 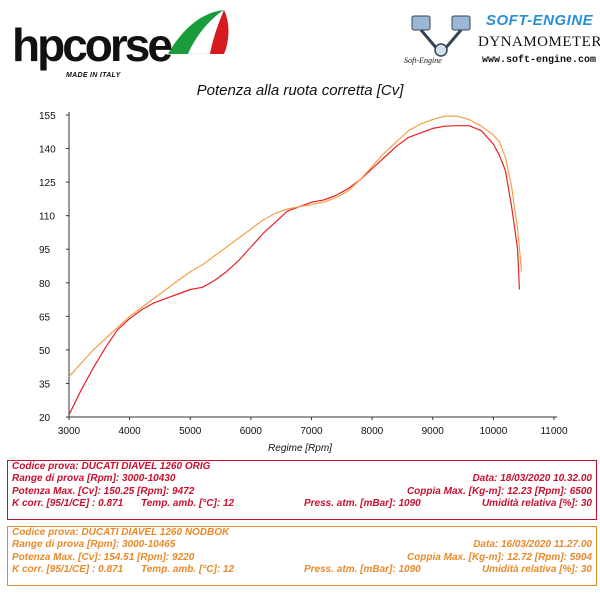 What do you see at coordinates (188, 504) in the screenshot?
I see `run1-temp: Temp. amb. [°C]: 12` at bounding box center [188, 504].